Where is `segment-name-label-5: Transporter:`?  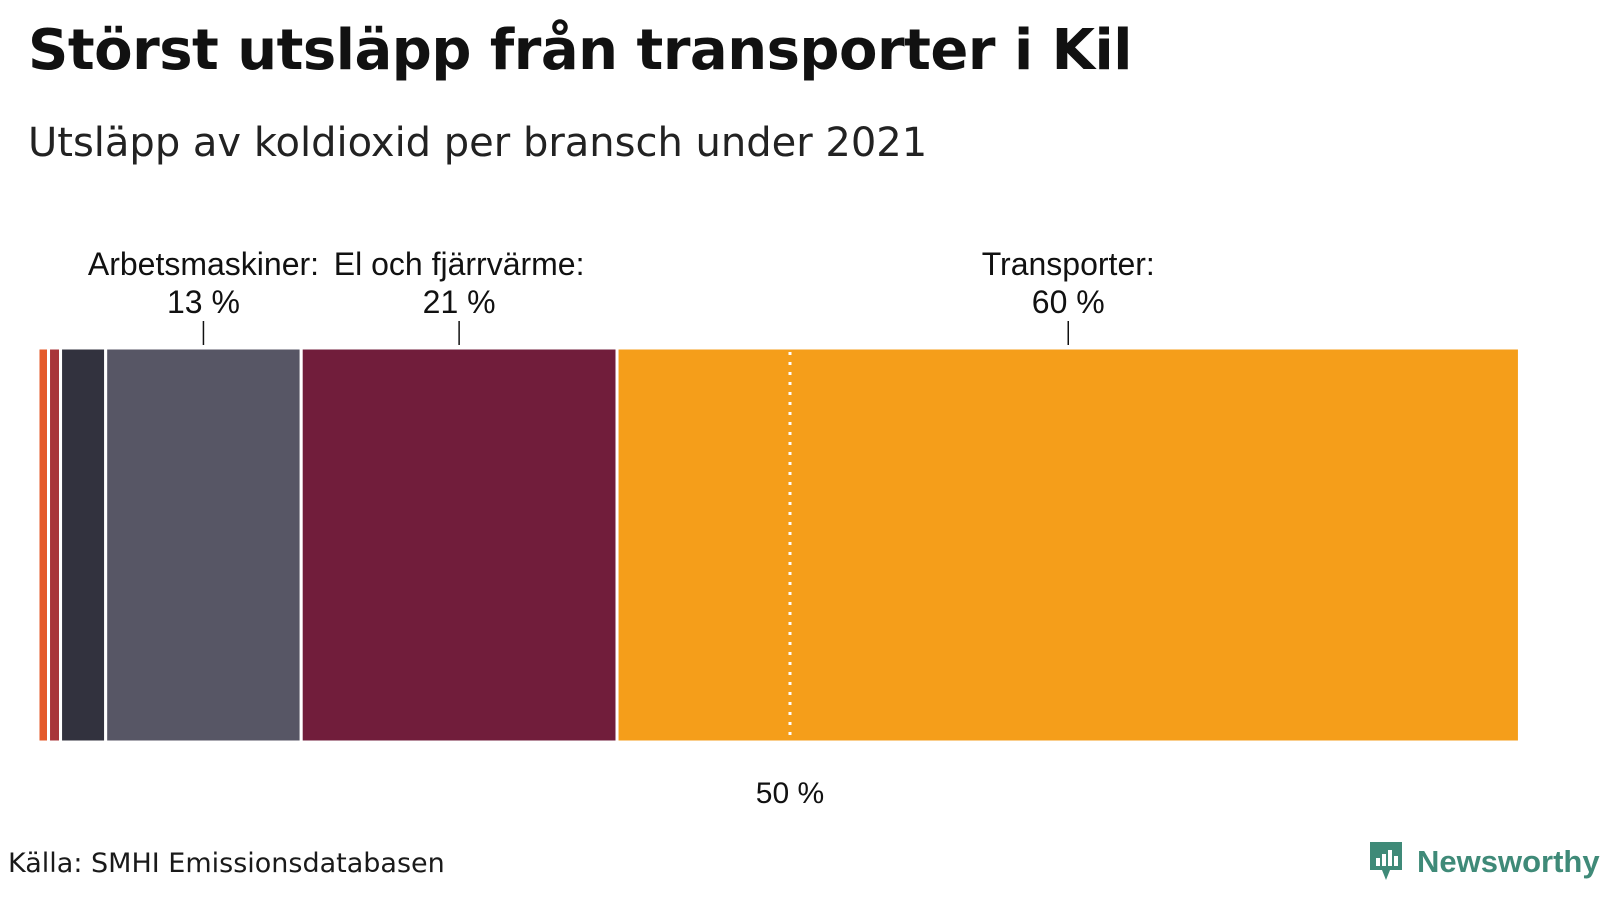 segment-name-label-5: Transporter: is located at coordinates (1068, 264).